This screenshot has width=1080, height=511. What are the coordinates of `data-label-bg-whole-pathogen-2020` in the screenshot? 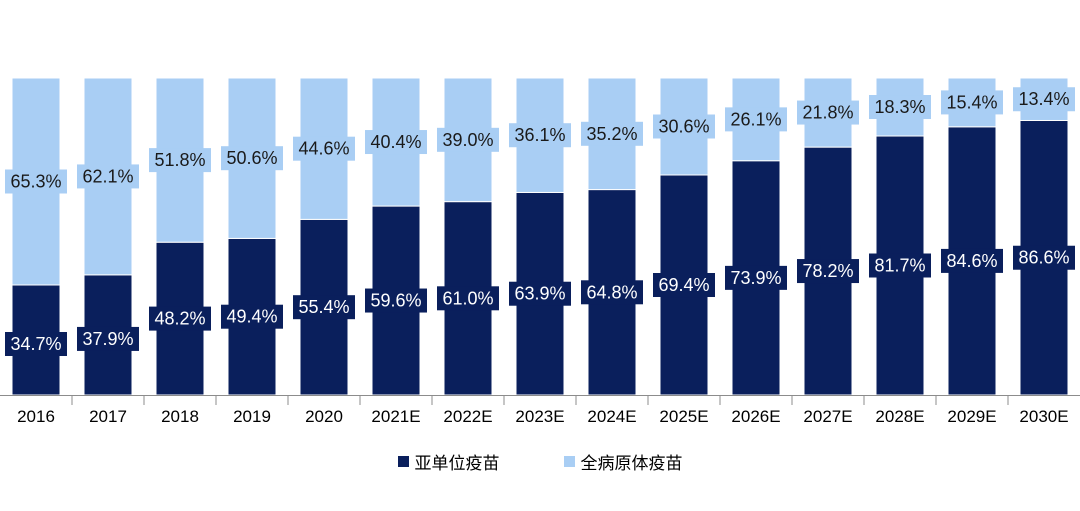 It's located at (324, 148).